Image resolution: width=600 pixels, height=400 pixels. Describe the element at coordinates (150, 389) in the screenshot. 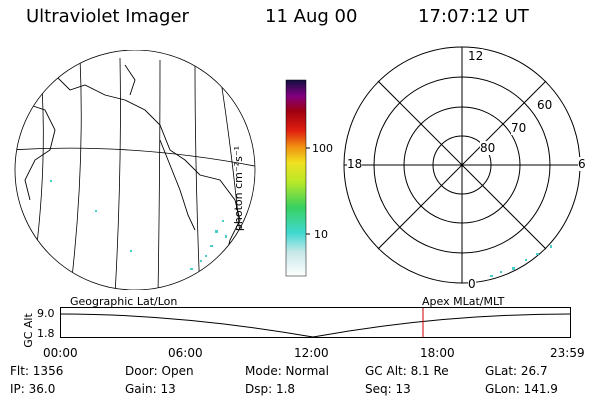

I see `gain-value: Gain: 13` at that location.